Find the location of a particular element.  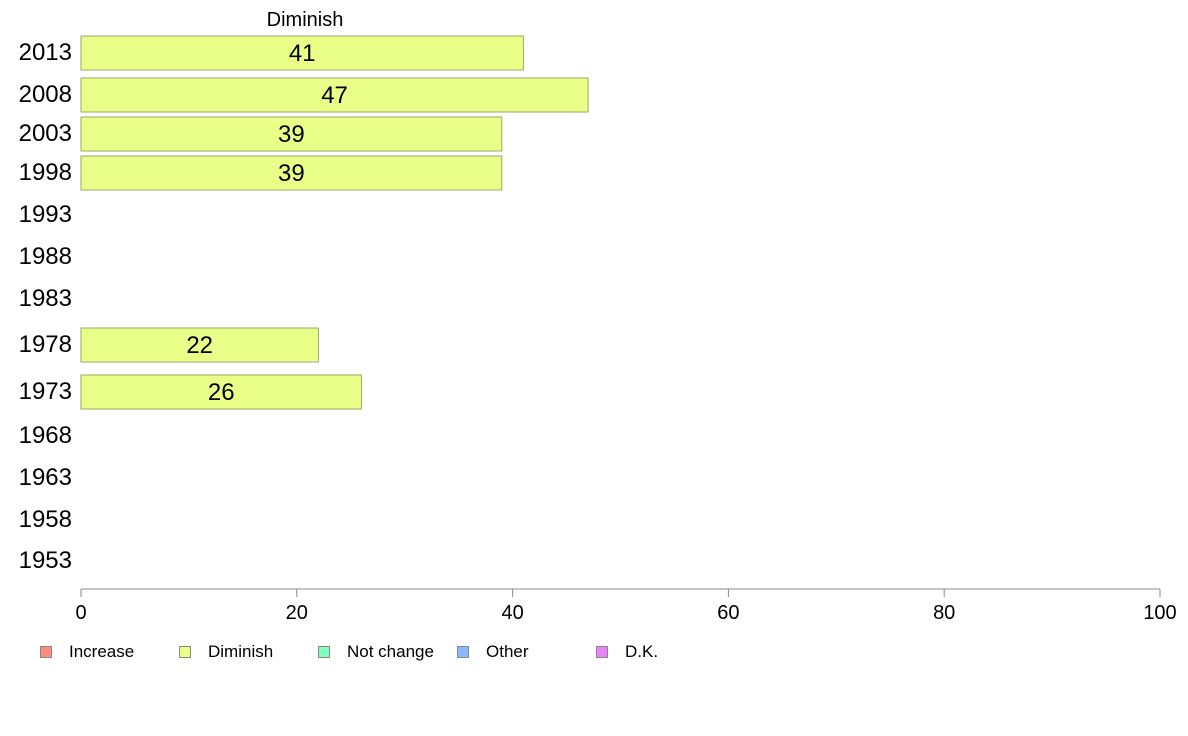

x-tick-label: 60 is located at coordinates (728, 613).